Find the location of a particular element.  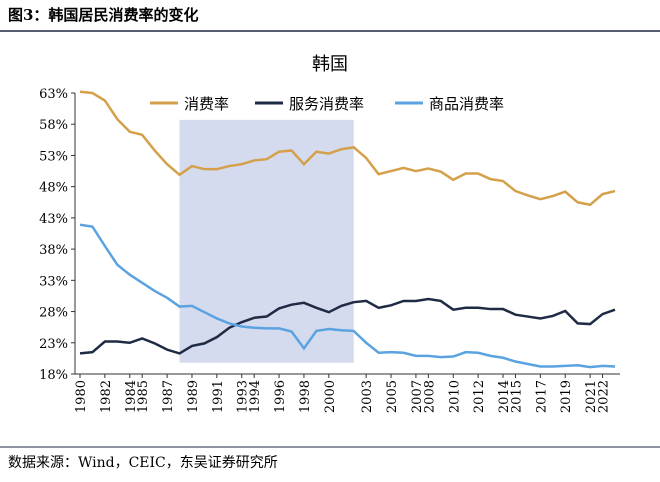

y-tick-label: 48% is located at coordinates (53, 188).